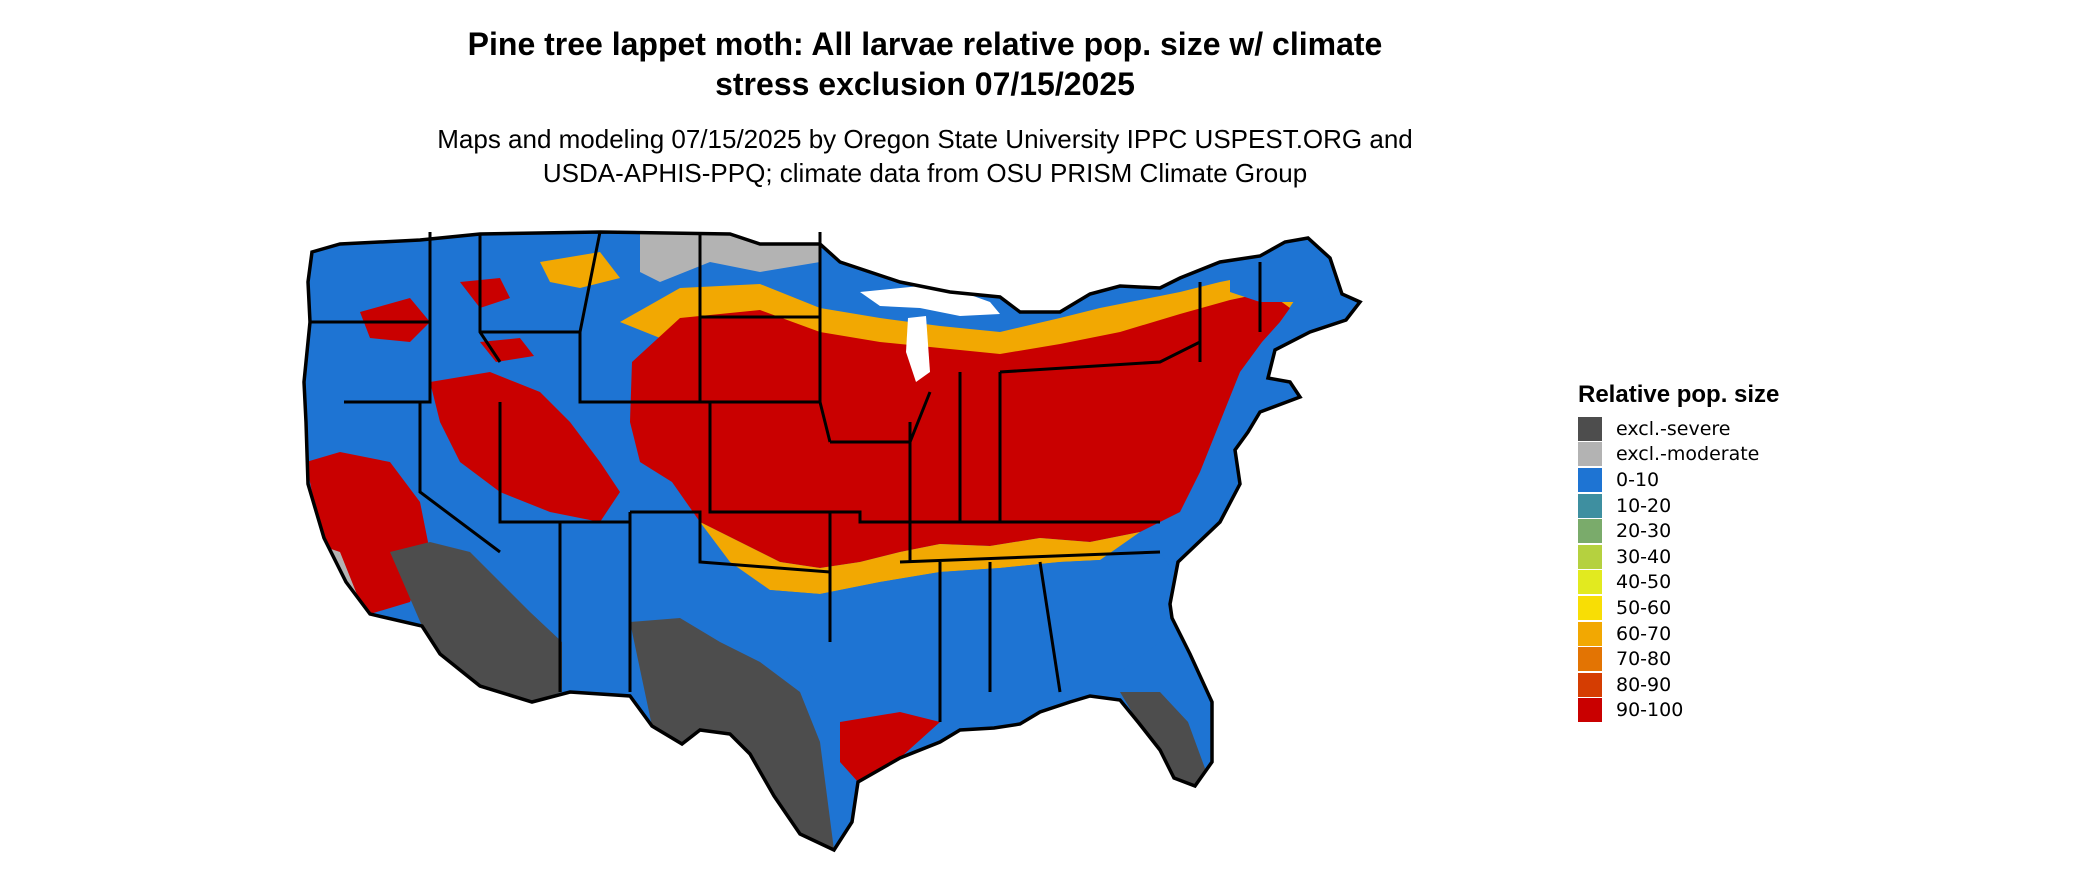  Describe the element at coordinates (1678, 608) in the screenshot. I see `legend-item: 50-60` at that location.